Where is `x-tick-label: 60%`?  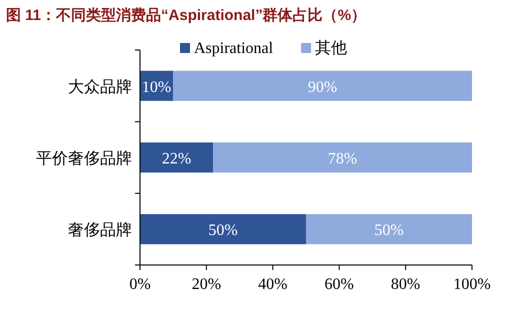
x-tick-label: 60% is located at coordinates (339, 284).